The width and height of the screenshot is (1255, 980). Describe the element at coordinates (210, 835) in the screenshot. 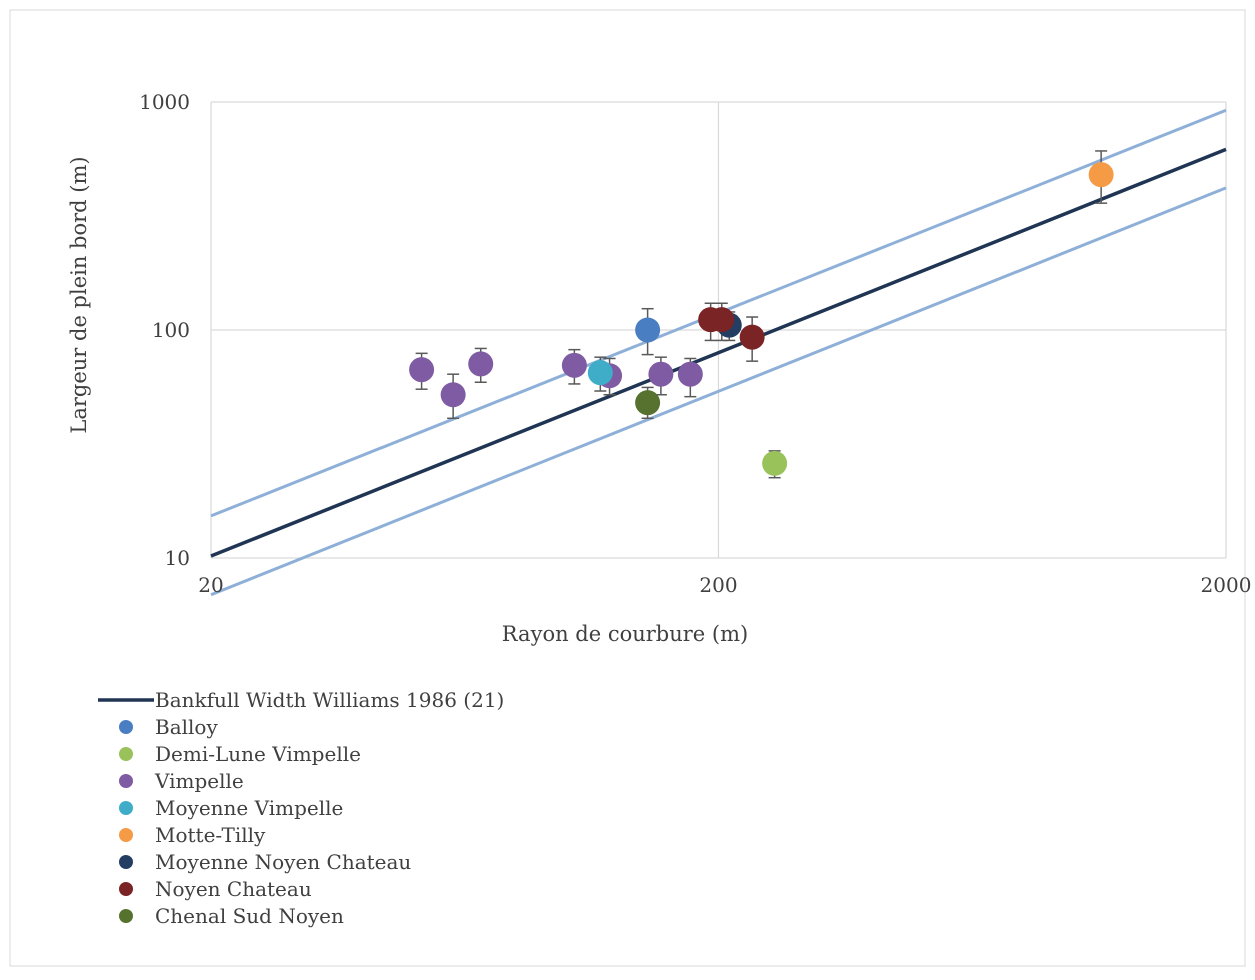

I see `legend-label: Motte-Tilly` at that location.